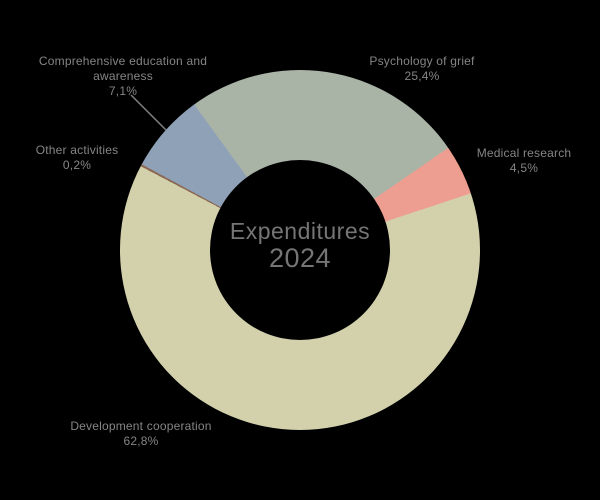 This screenshot has height=500, width=600. What do you see at coordinates (123, 68) in the screenshot?
I see `slice-name: Comprehensive education and awareness` at bounding box center [123, 68].